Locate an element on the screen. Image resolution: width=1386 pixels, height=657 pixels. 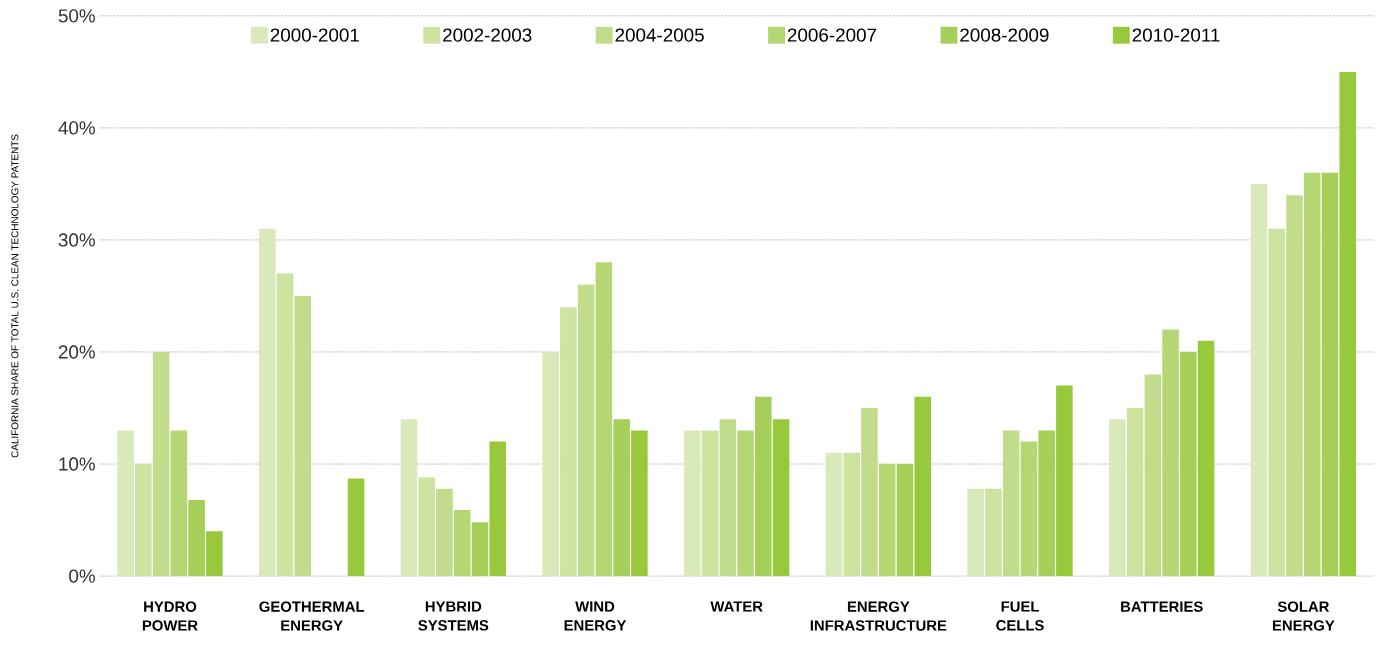
legend-label: 2000-2001 is located at coordinates (314, 35).